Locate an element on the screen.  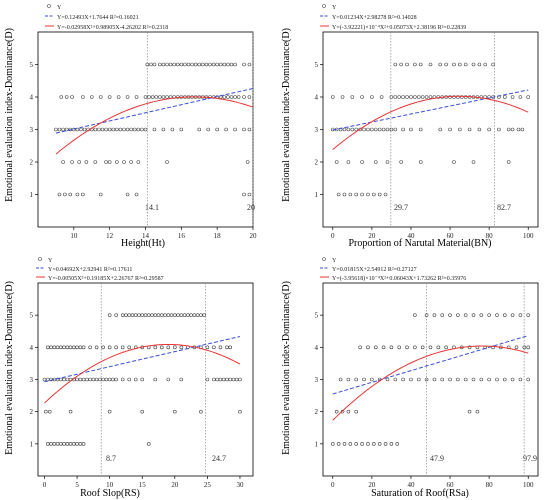
y-tick-label-height: 3 is located at coordinates (32, 130).